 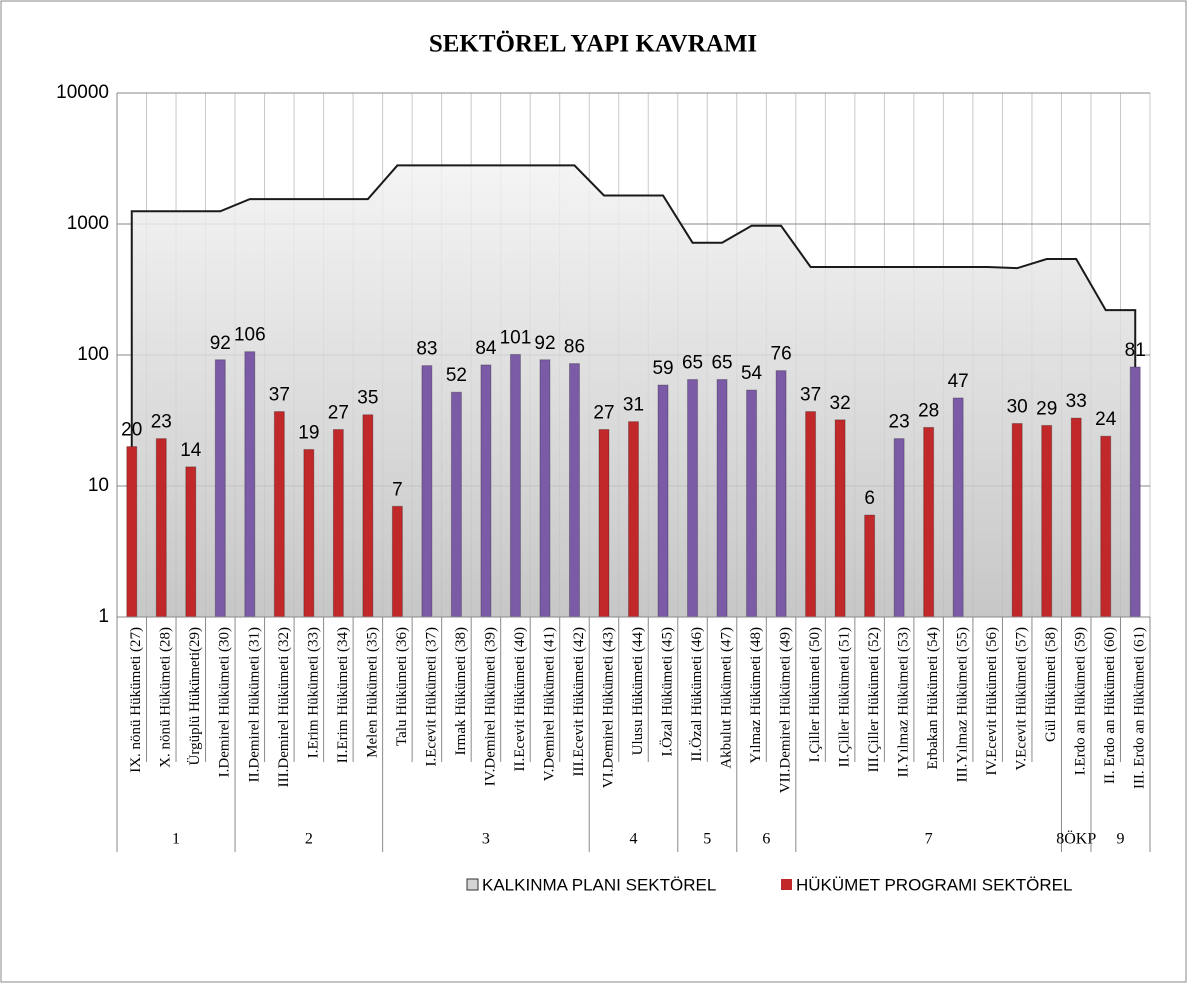 I want to click on data-label: 24, so click(x=1106, y=419).